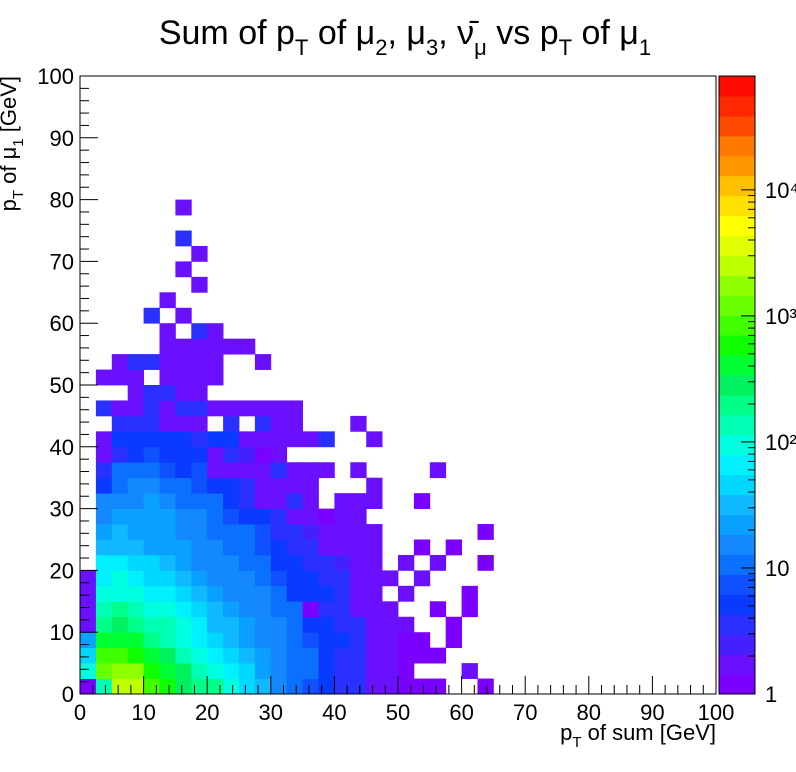  What do you see at coordinates (62, 138) in the screenshot?
I see `y-tick-label: 90` at bounding box center [62, 138].